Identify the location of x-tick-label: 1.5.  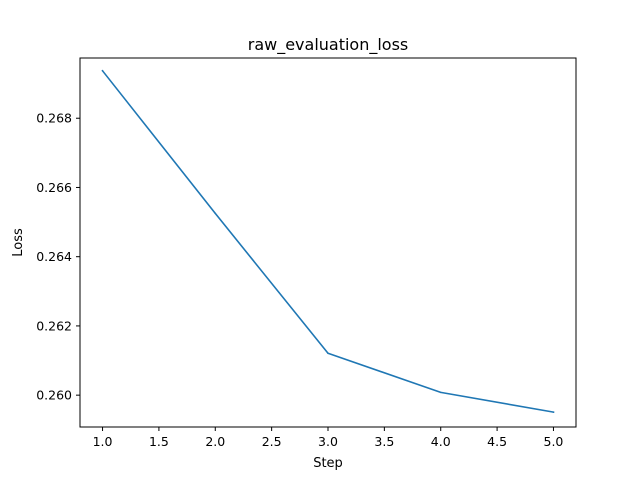
(159, 441).